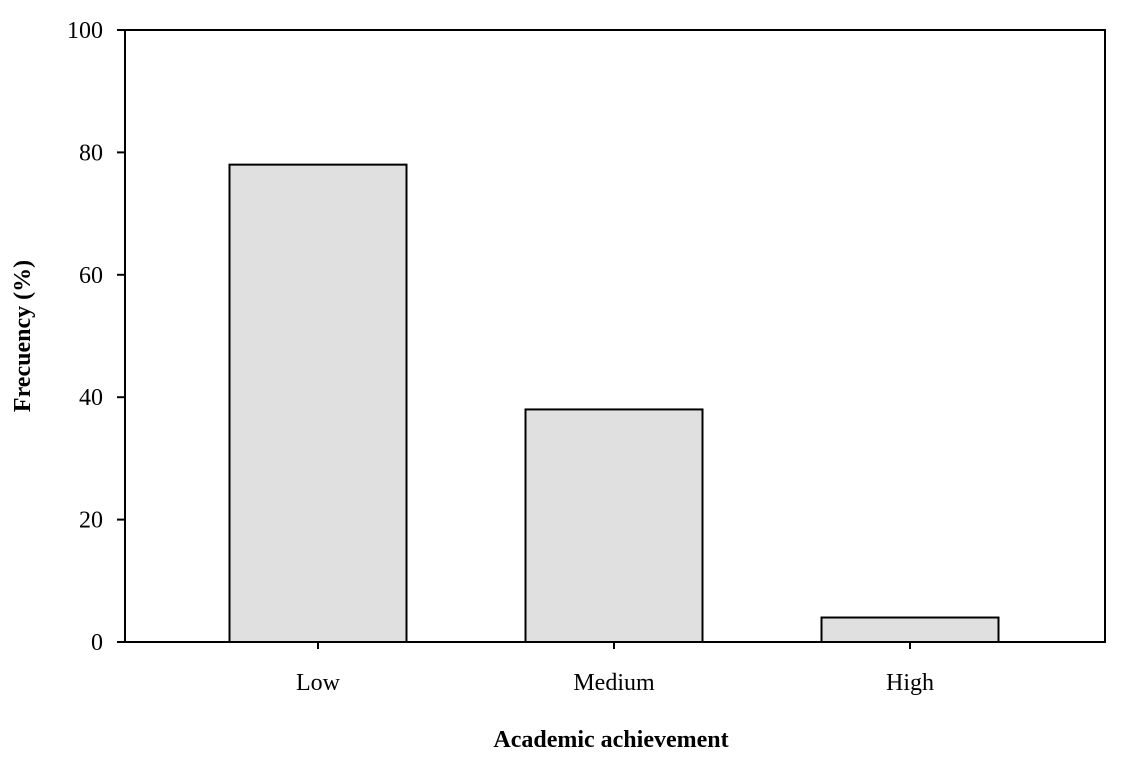 The height and width of the screenshot is (758, 1122). I want to click on x-axis-title: Academic achievement, so click(610, 740).